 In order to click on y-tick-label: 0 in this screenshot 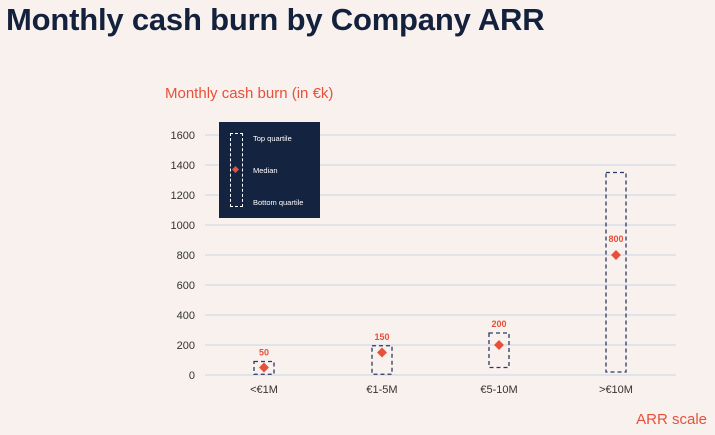, I will do `click(192, 376)`.